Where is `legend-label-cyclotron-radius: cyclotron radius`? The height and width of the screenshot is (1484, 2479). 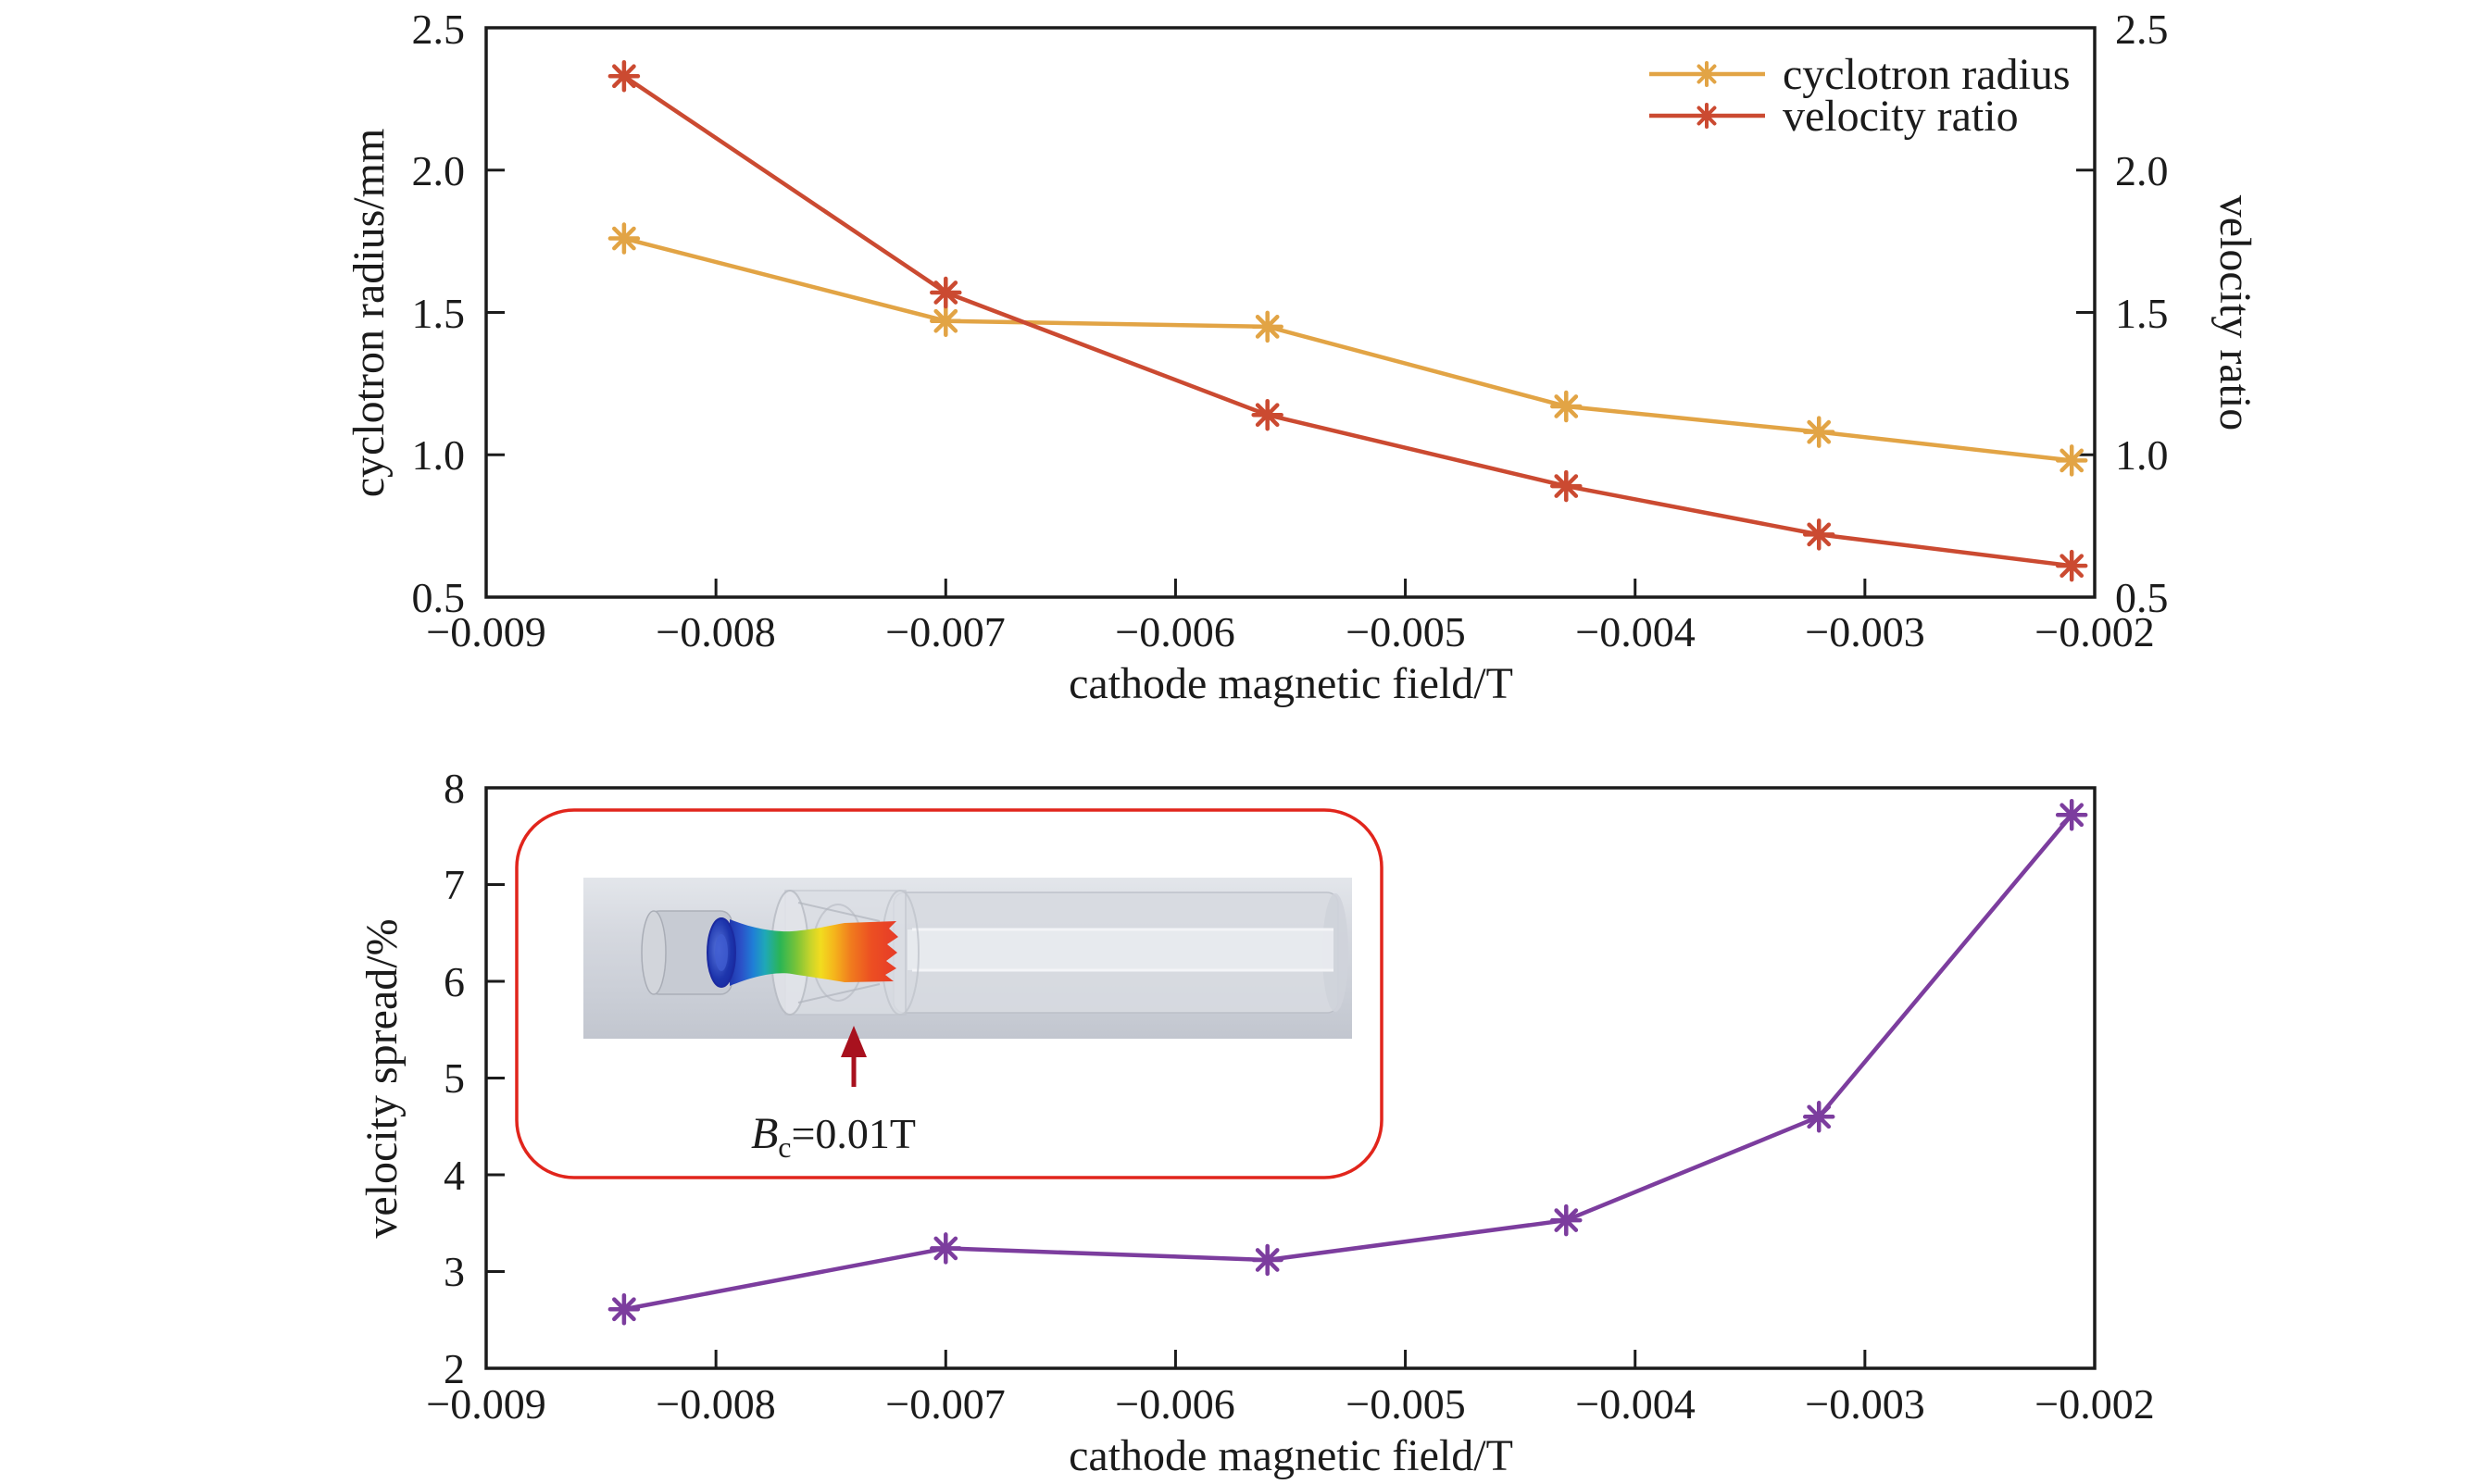 legend-label-cyclotron-radius: cyclotron radius is located at coordinates (1927, 75).